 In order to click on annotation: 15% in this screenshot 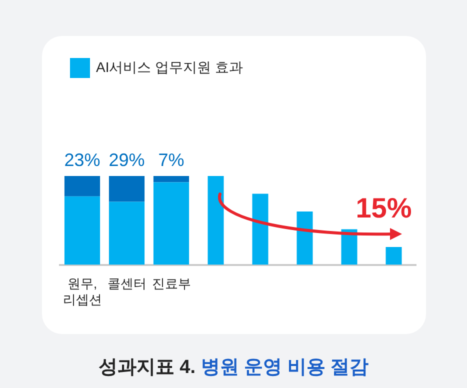, I will do `click(384, 208)`.